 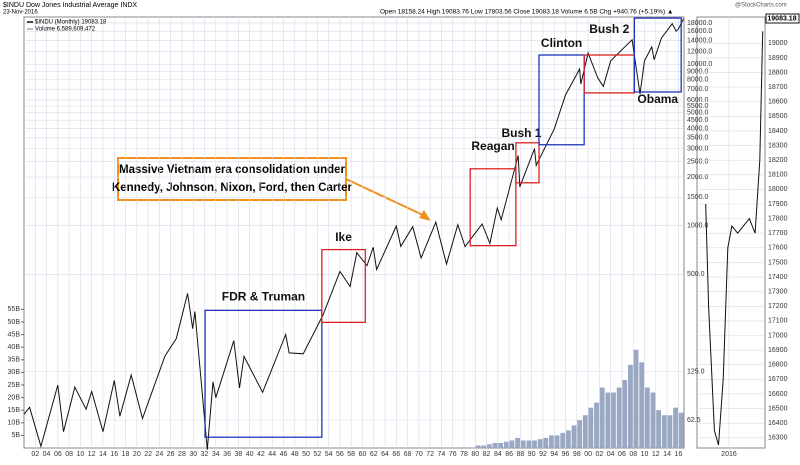 I want to click on x-tick-label: 2016, so click(x=729, y=454).